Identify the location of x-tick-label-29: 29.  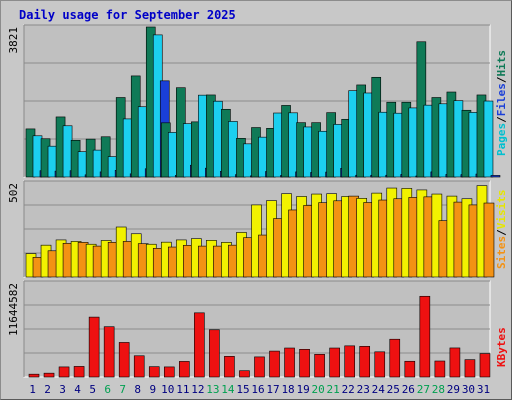
(453, 389).